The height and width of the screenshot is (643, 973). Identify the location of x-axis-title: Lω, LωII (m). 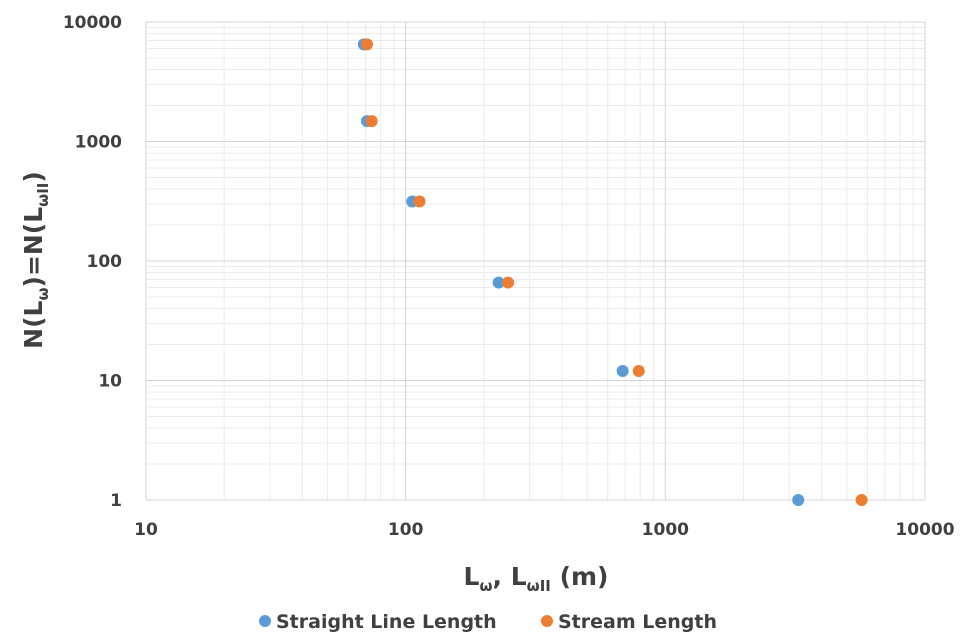
(536, 578).